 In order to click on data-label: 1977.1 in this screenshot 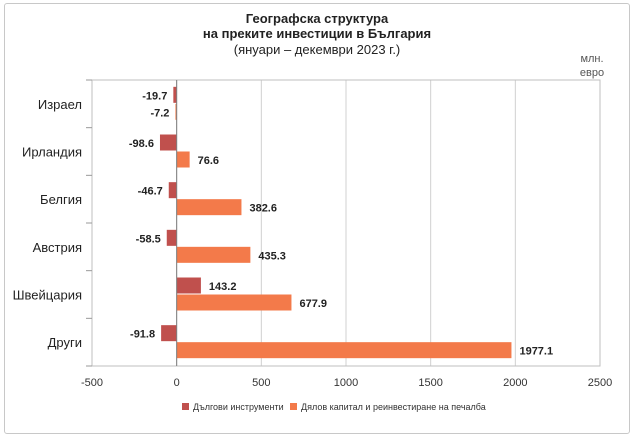, I will do `click(536, 352)`.